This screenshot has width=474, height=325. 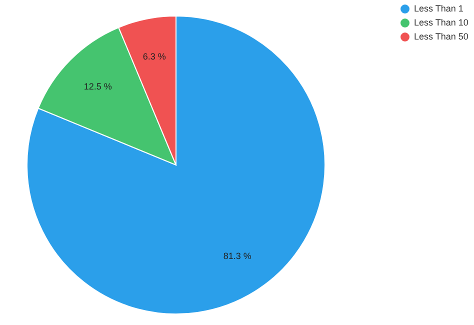 I want to click on legend-label: Less Than 10, so click(x=441, y=22).